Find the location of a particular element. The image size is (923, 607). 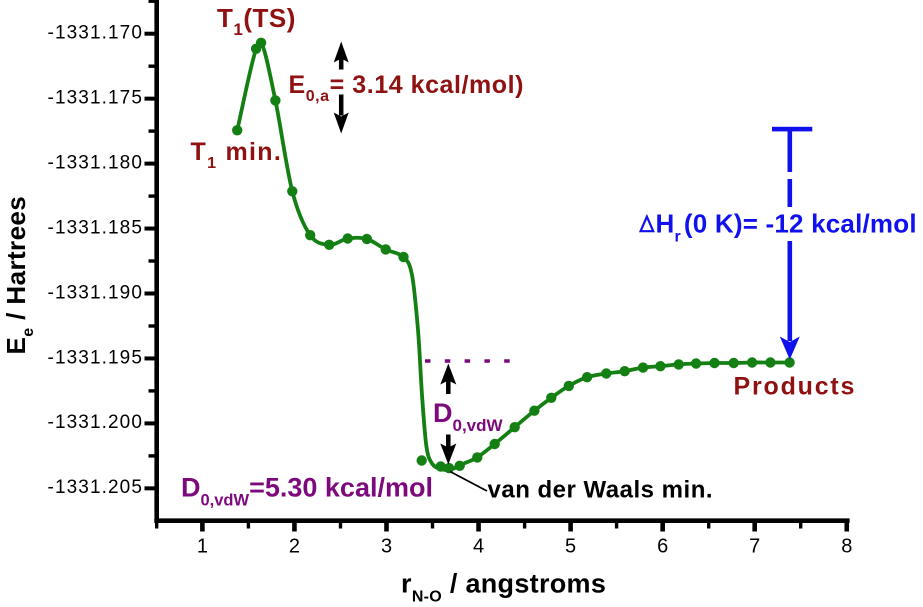

svg-text: -1331.185 is located at coordinates (95, 227).